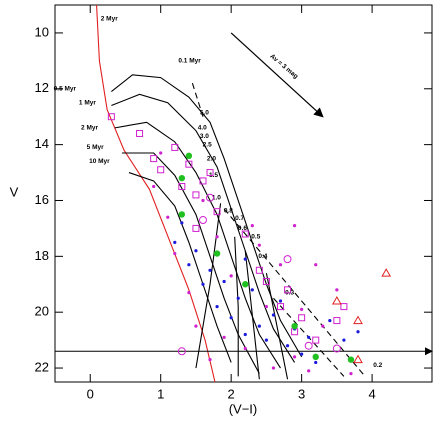 The image size is (436, 436). What do you see at coordinates (207, 144) in the screenshot?
I see `annotation: 2.5` at bounding box center [207, 144].